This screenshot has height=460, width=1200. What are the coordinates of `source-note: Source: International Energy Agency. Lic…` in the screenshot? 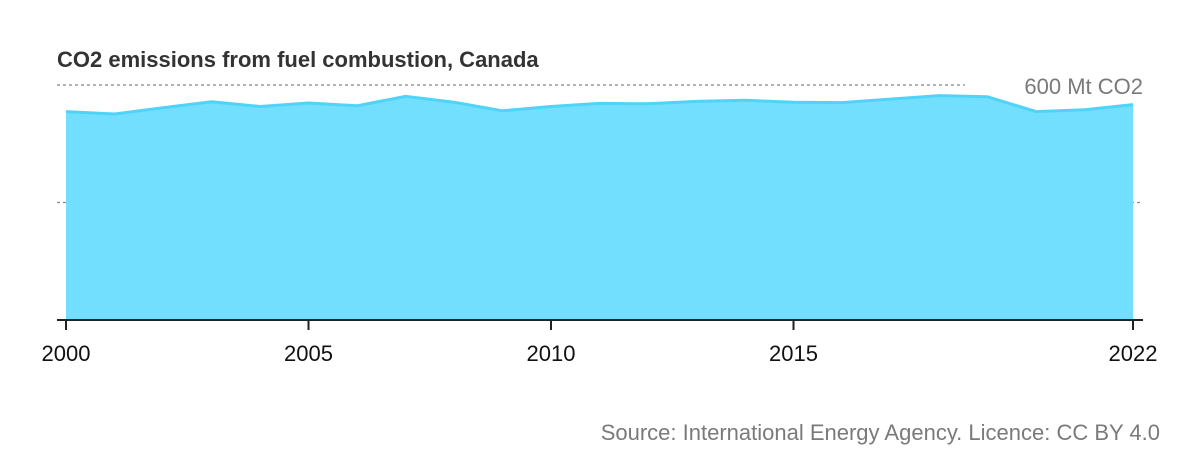 It's located at (880, 432).